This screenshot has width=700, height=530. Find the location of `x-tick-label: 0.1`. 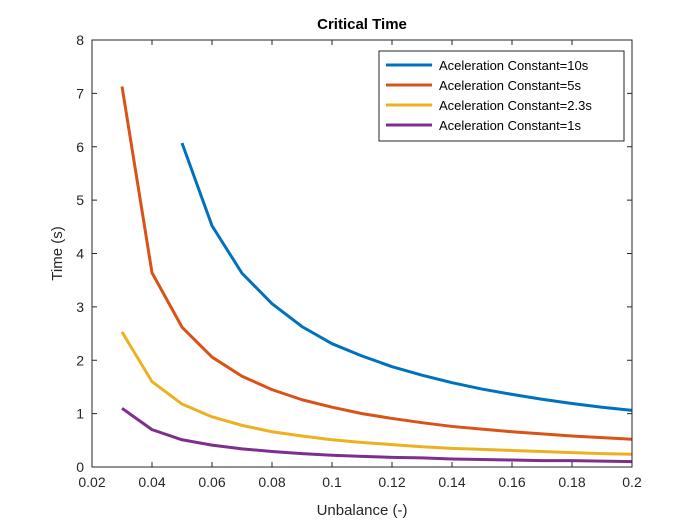

x-tick-label: 0.1 is located at coordinates (332, 482).